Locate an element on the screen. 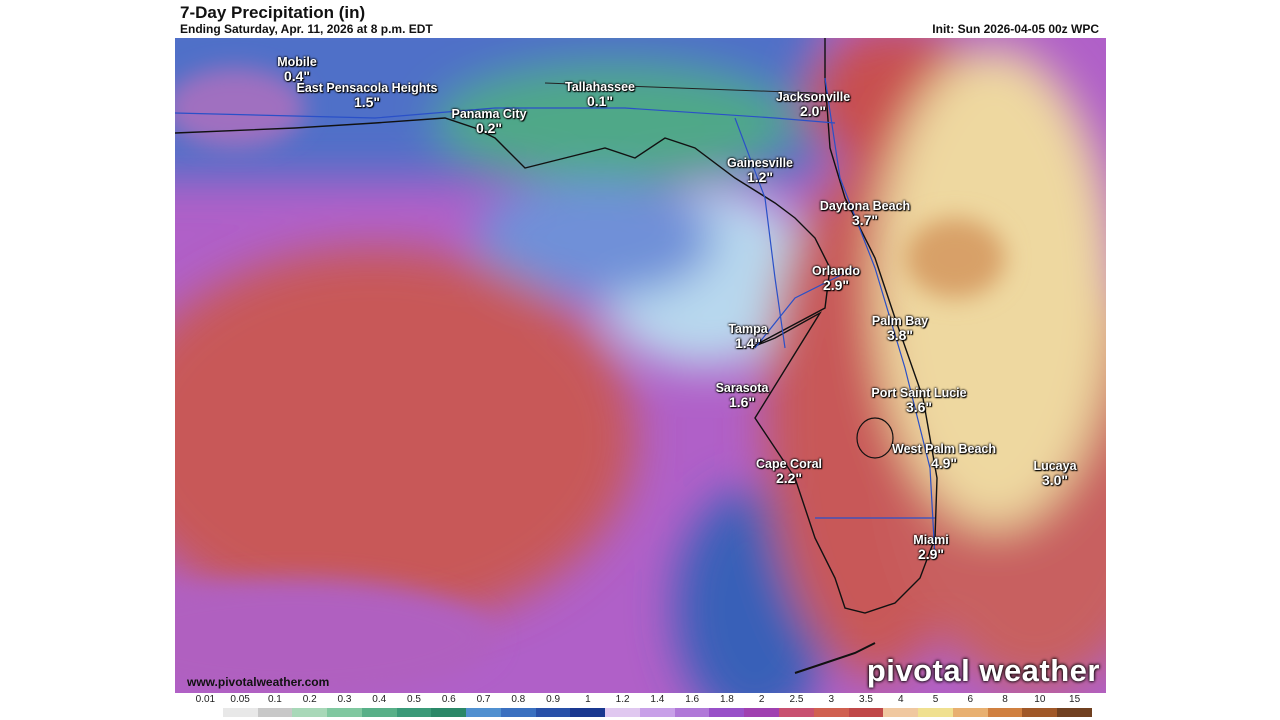 Image resolution: width=1280 pixels, height=720 pixels. scale-label: 1.2 is located at coordinates (622, 699).